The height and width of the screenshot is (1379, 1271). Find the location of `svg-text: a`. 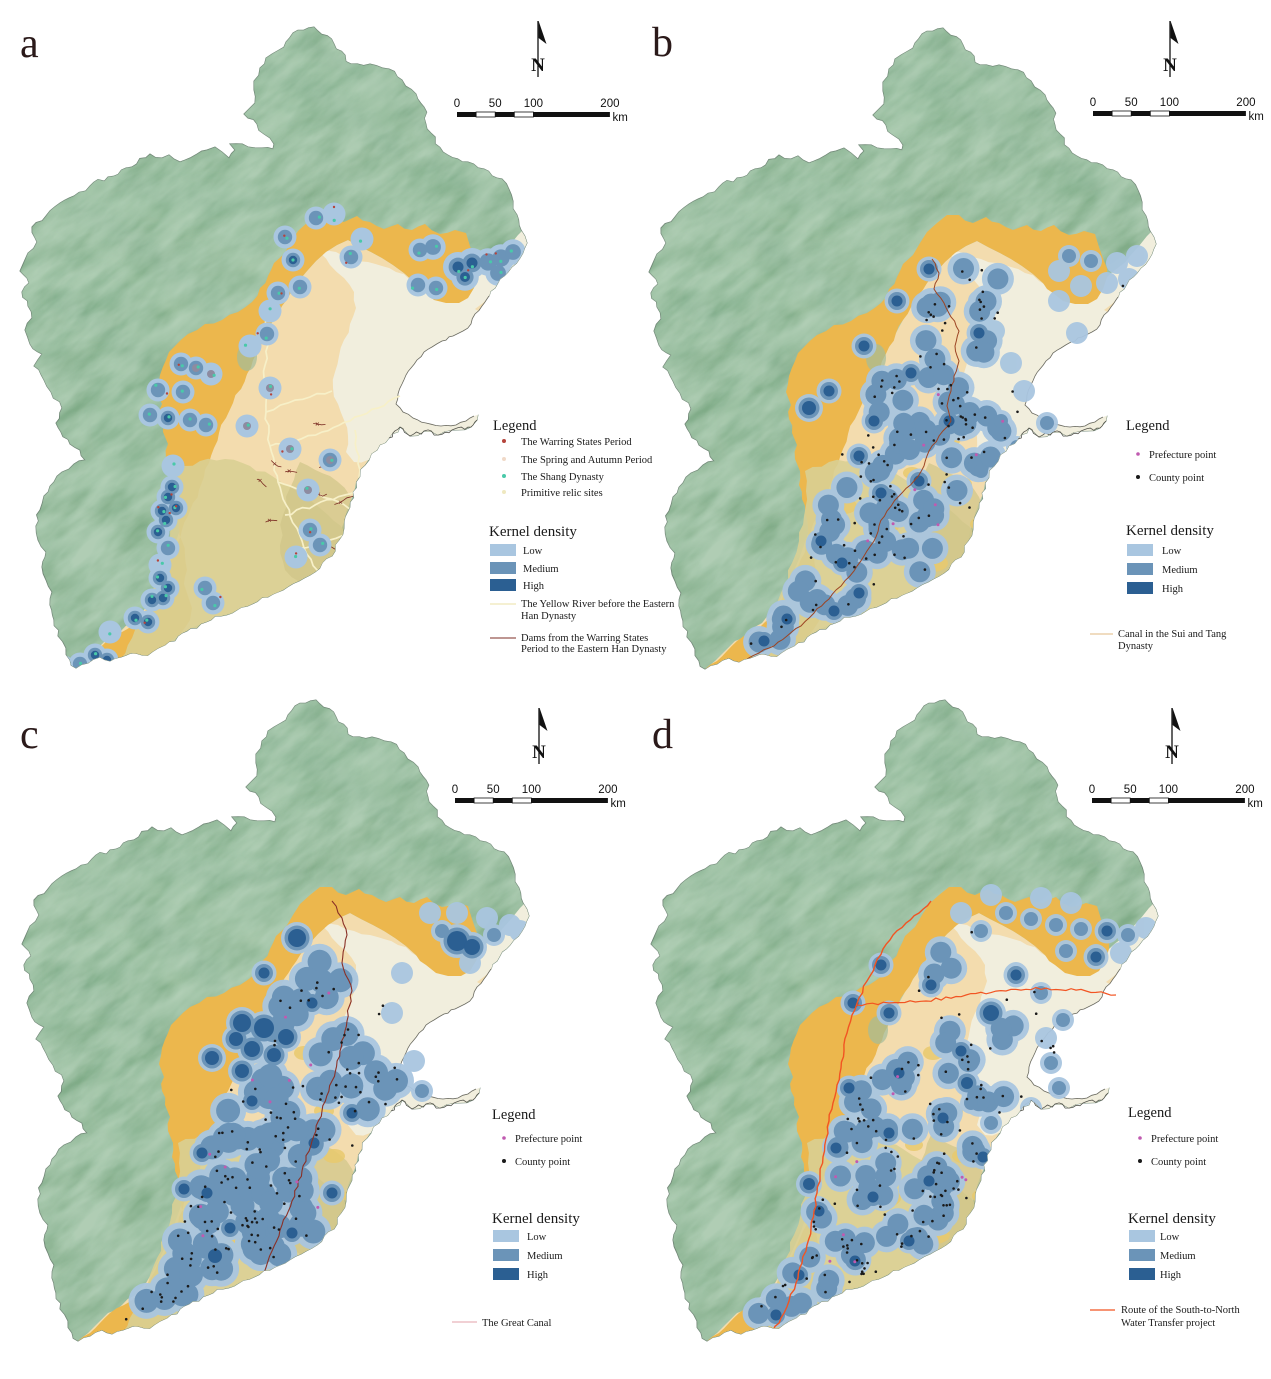

svg-text: a is located at coordinates (29, 44).